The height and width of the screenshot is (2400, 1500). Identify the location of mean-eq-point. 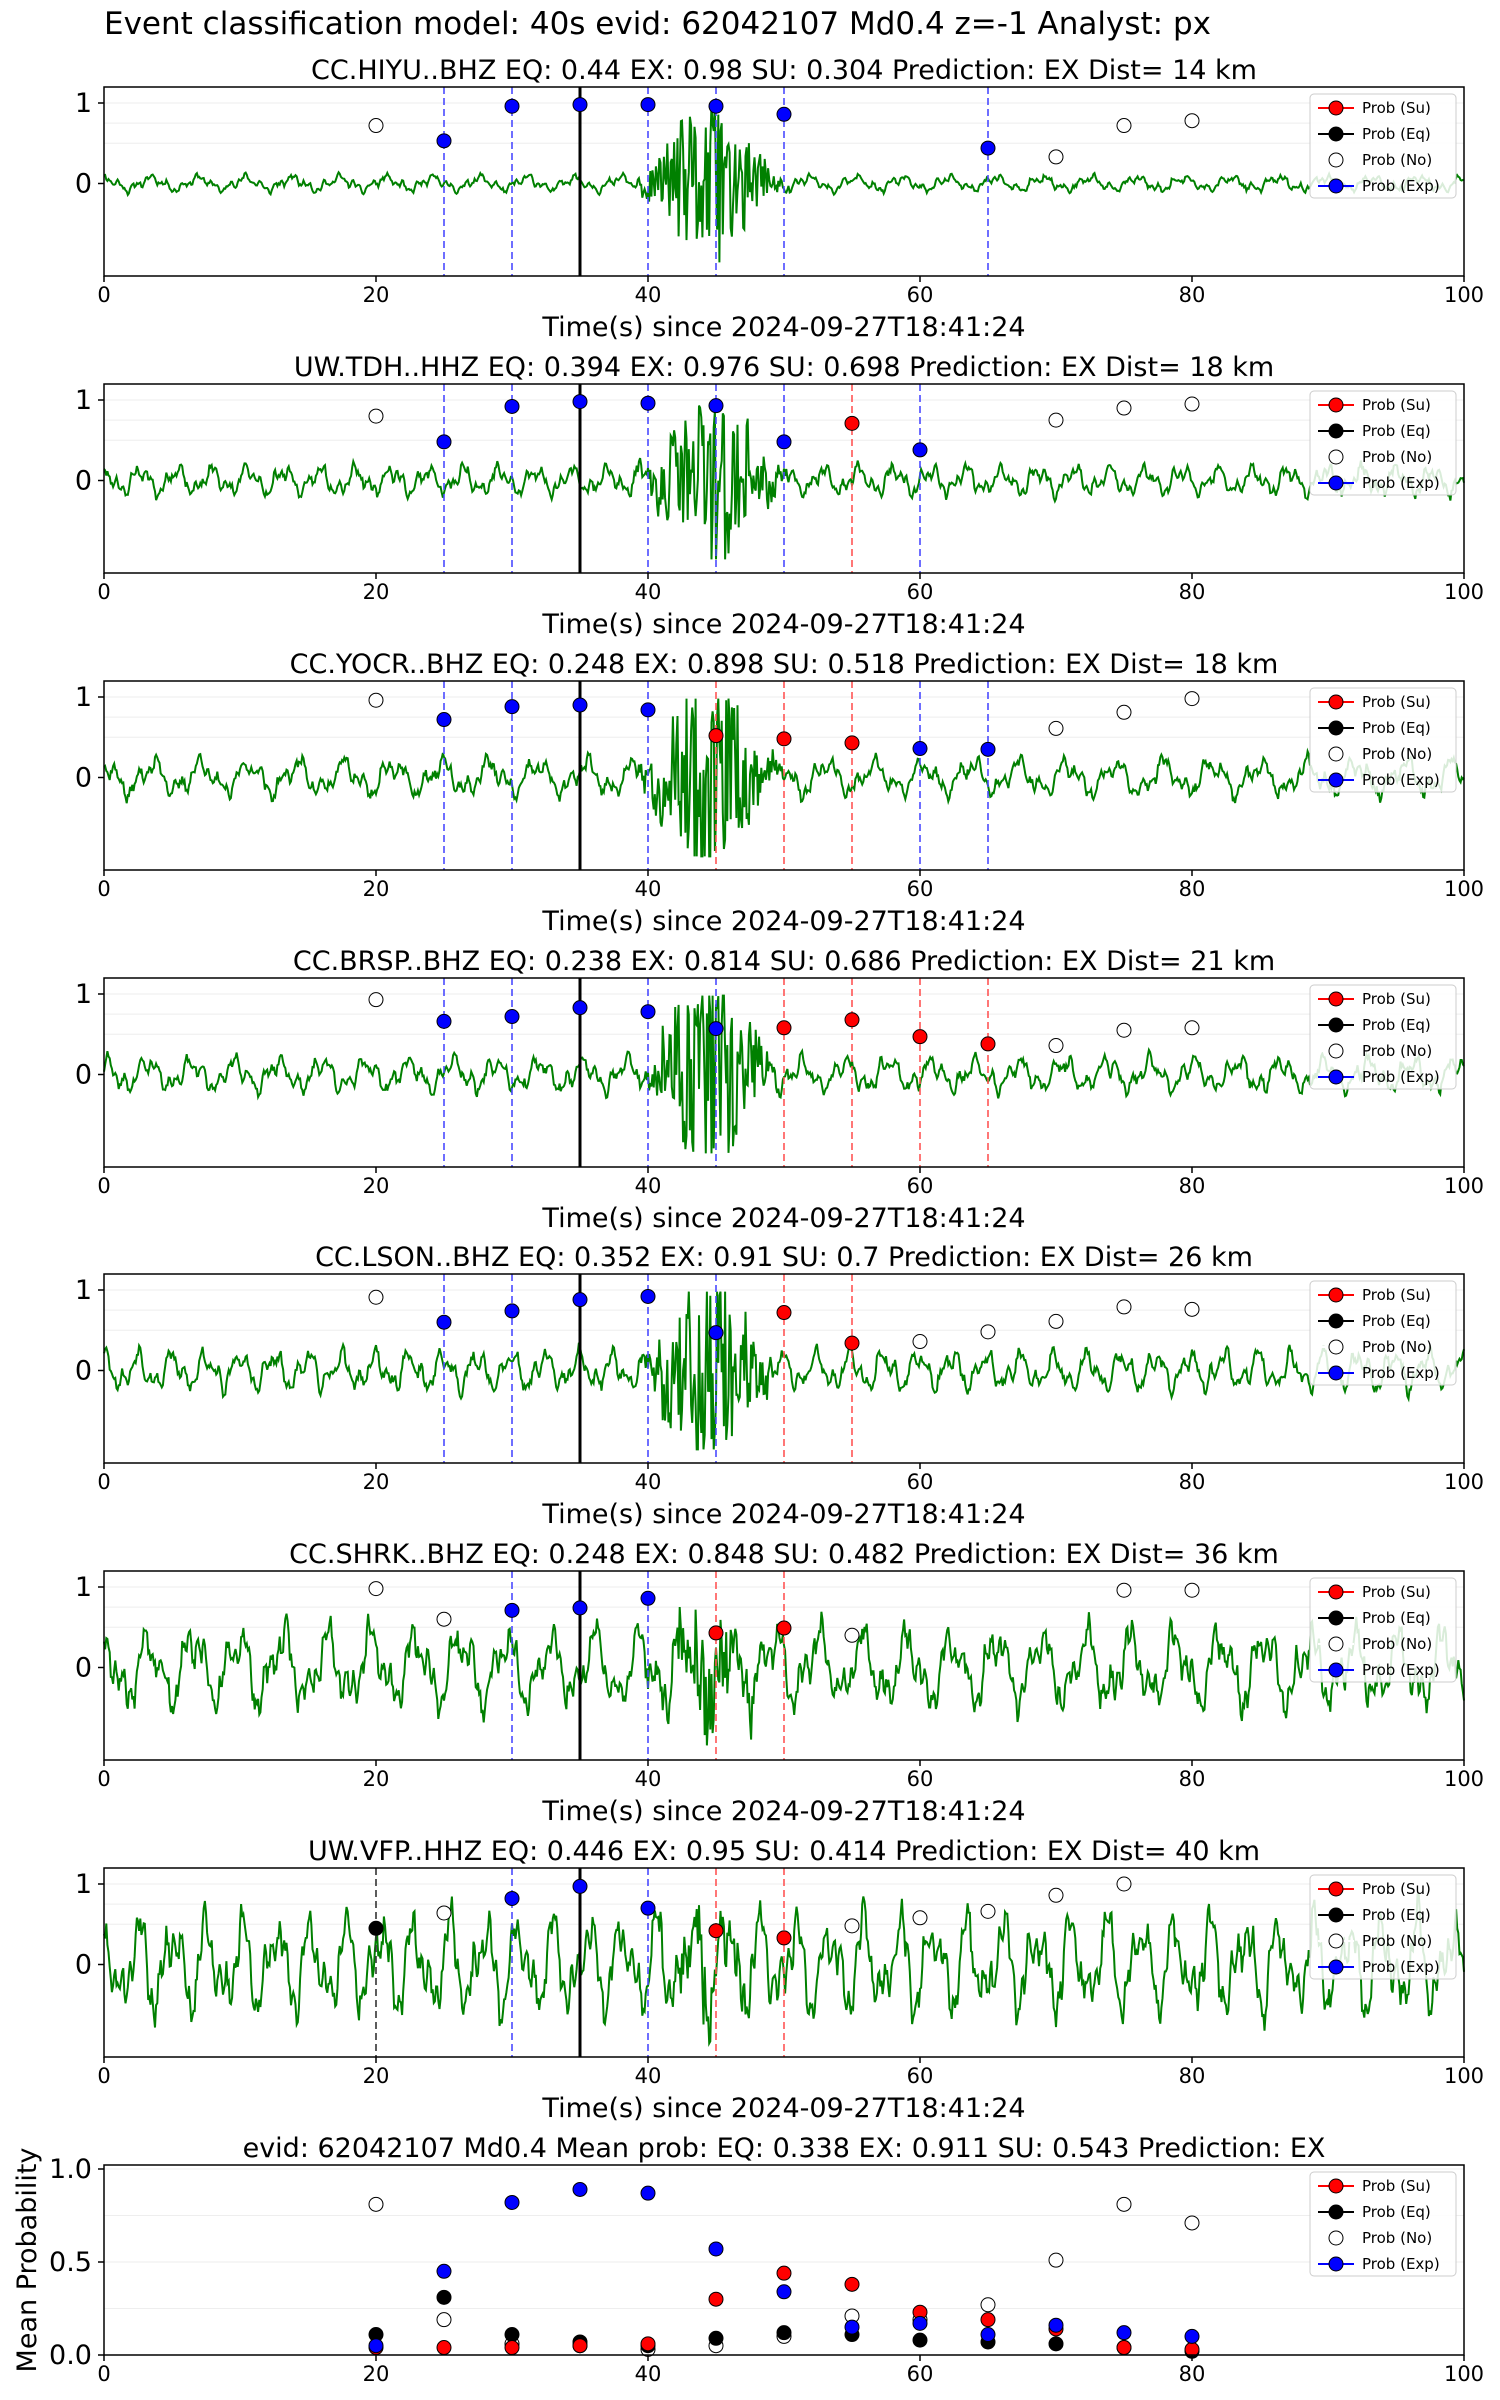
(784, 2333).